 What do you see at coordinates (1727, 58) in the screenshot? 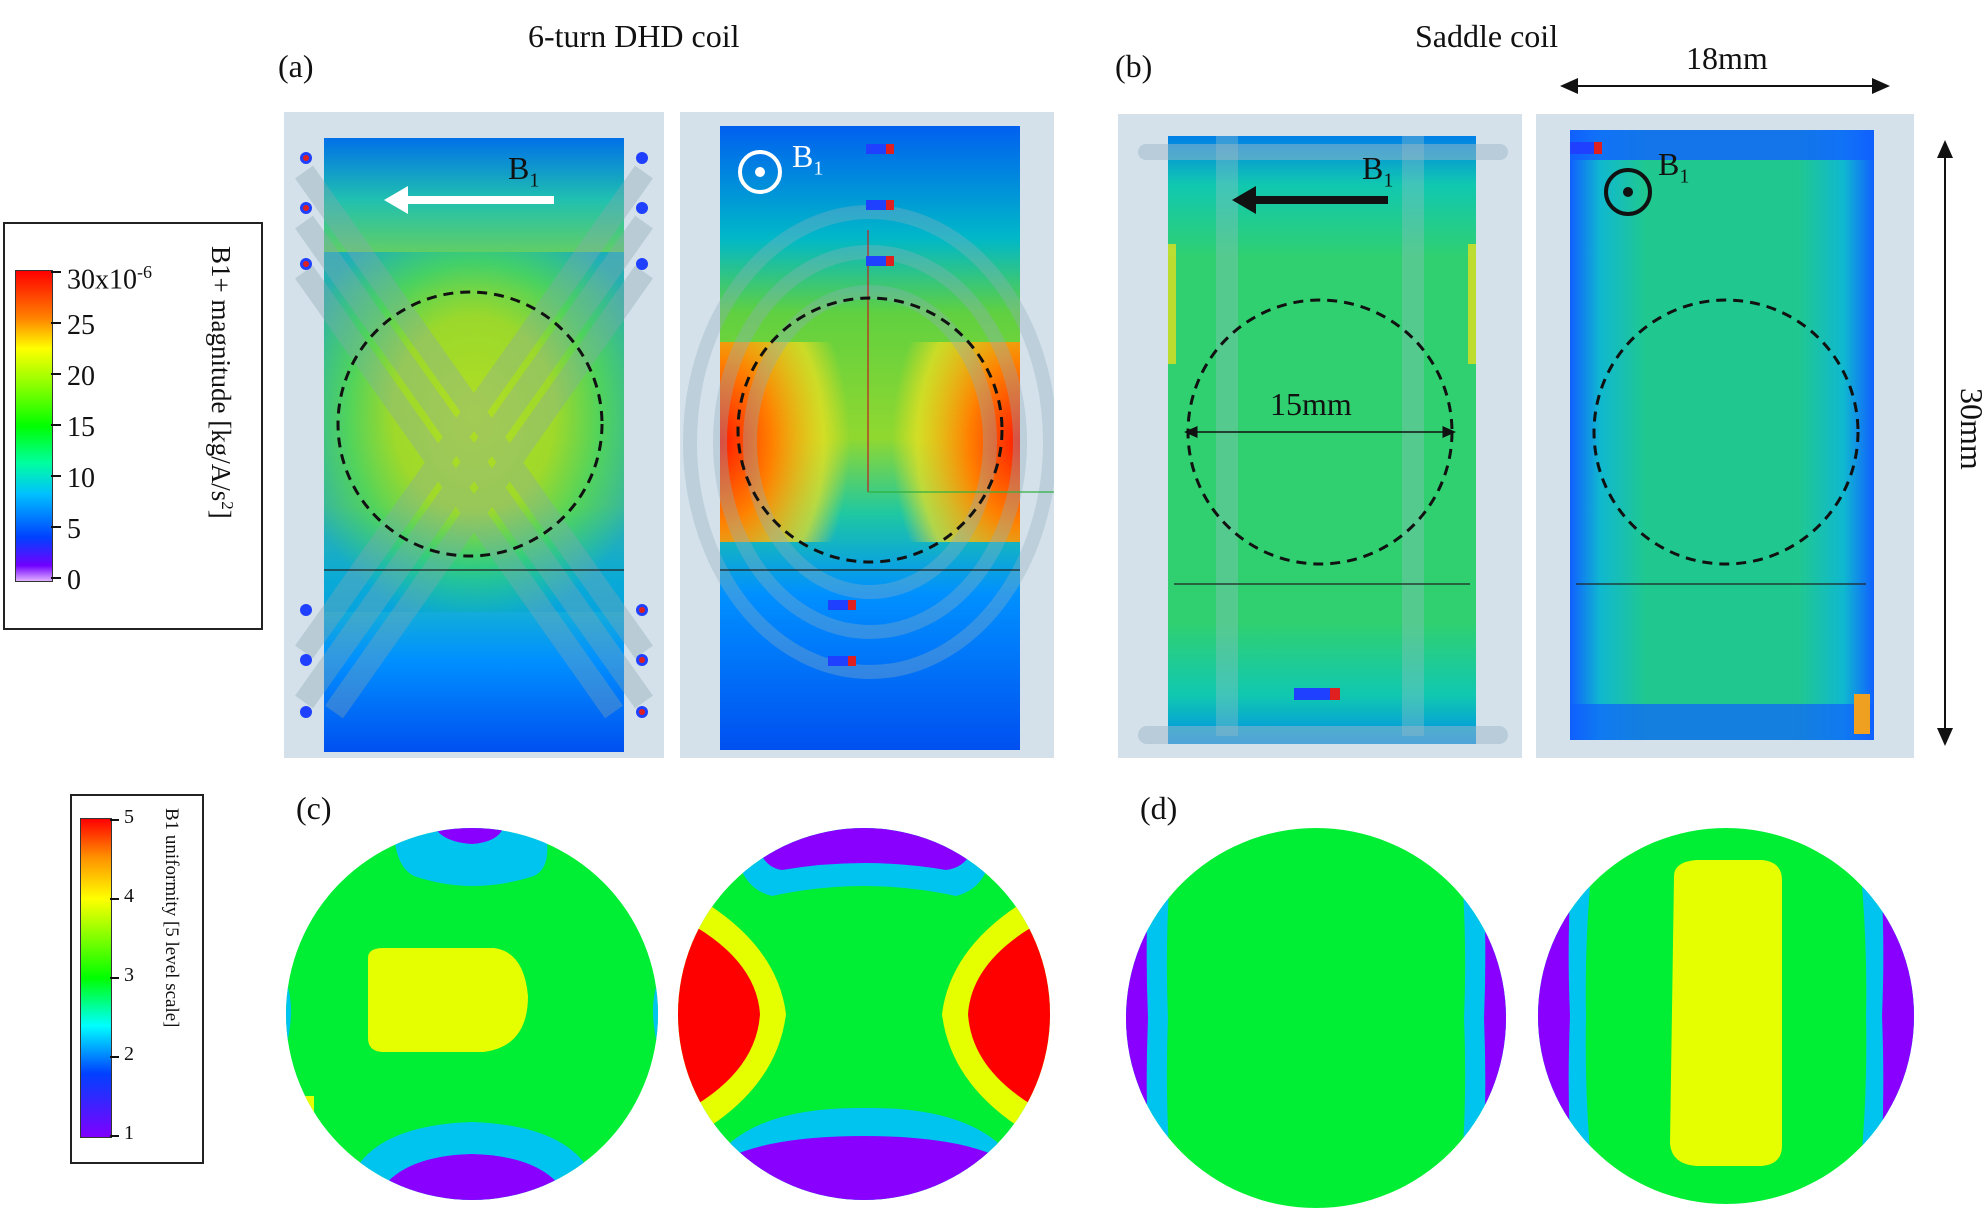
I see `width-dimension-label: 18mm` at bounding box center [1727, 58].